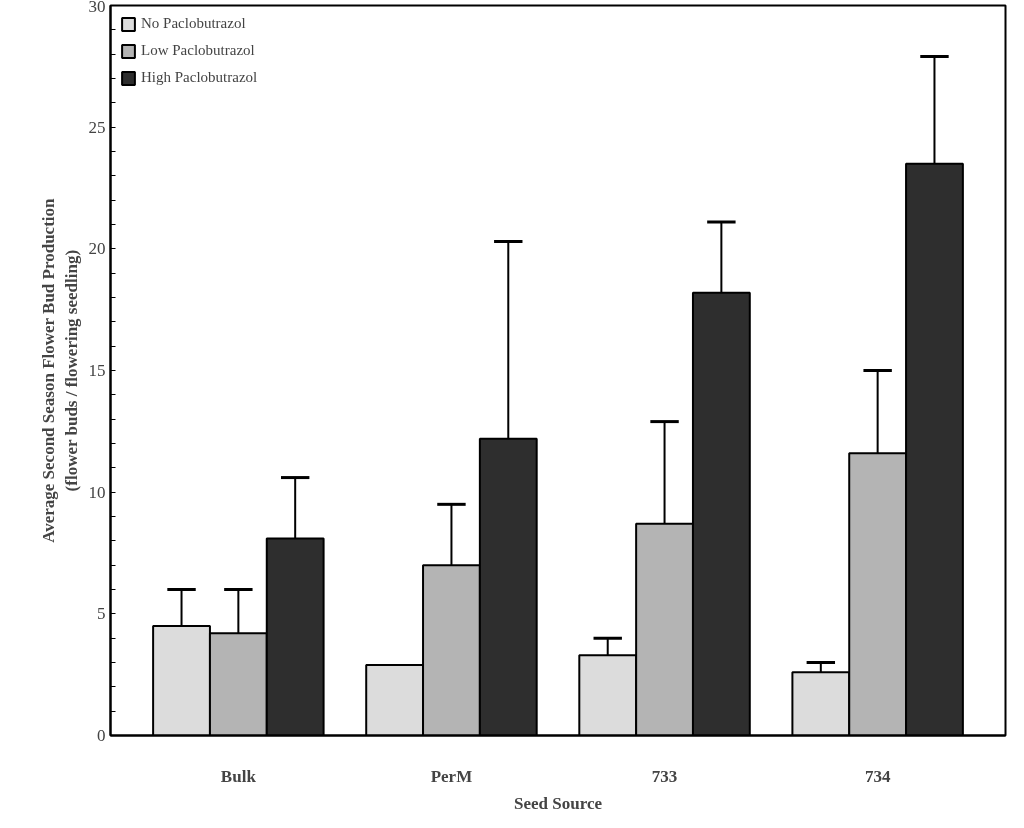  I want to click on y-tick-label: 0, so click(101, 735).